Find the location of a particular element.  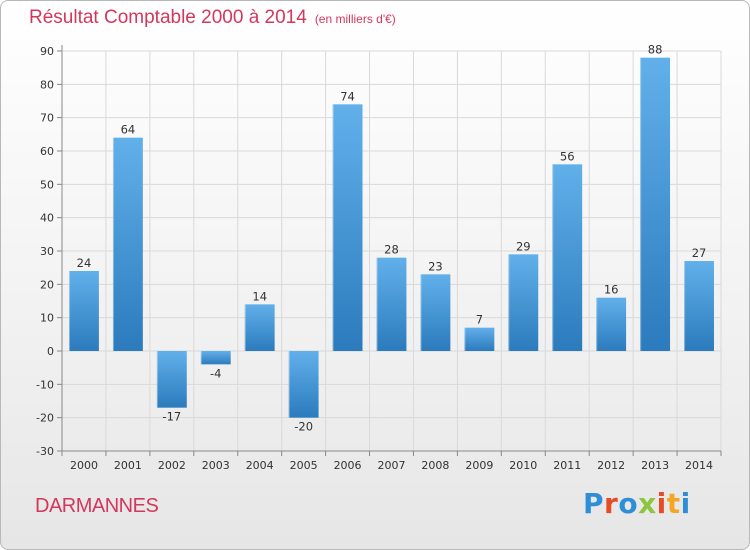

logo-letter: r is located at coordinates (611, 503).